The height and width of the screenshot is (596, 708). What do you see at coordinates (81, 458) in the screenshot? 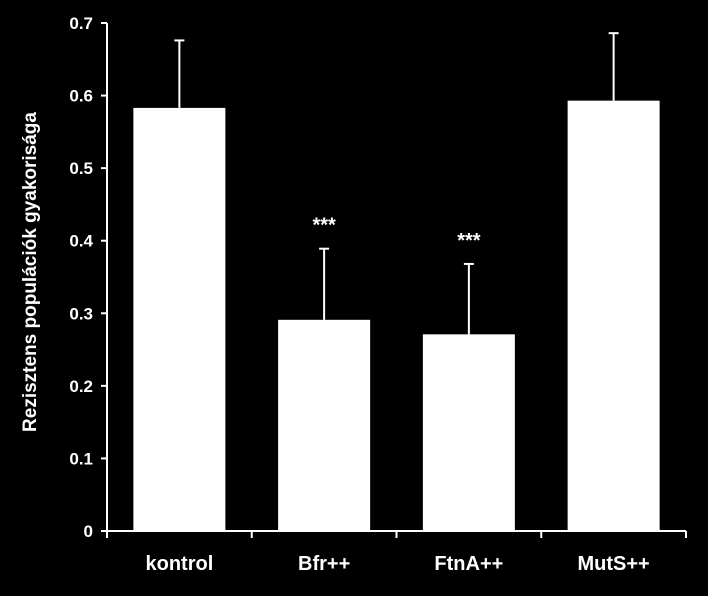
I see `y-tick-label: 0.1` at bounding box center [81, 458].